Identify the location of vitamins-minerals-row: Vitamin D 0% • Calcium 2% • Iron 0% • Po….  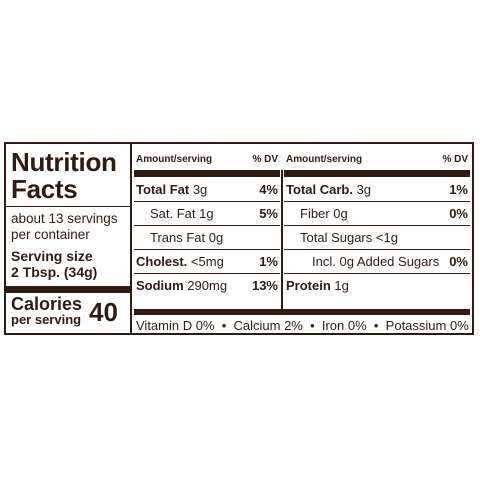
(302, 324).